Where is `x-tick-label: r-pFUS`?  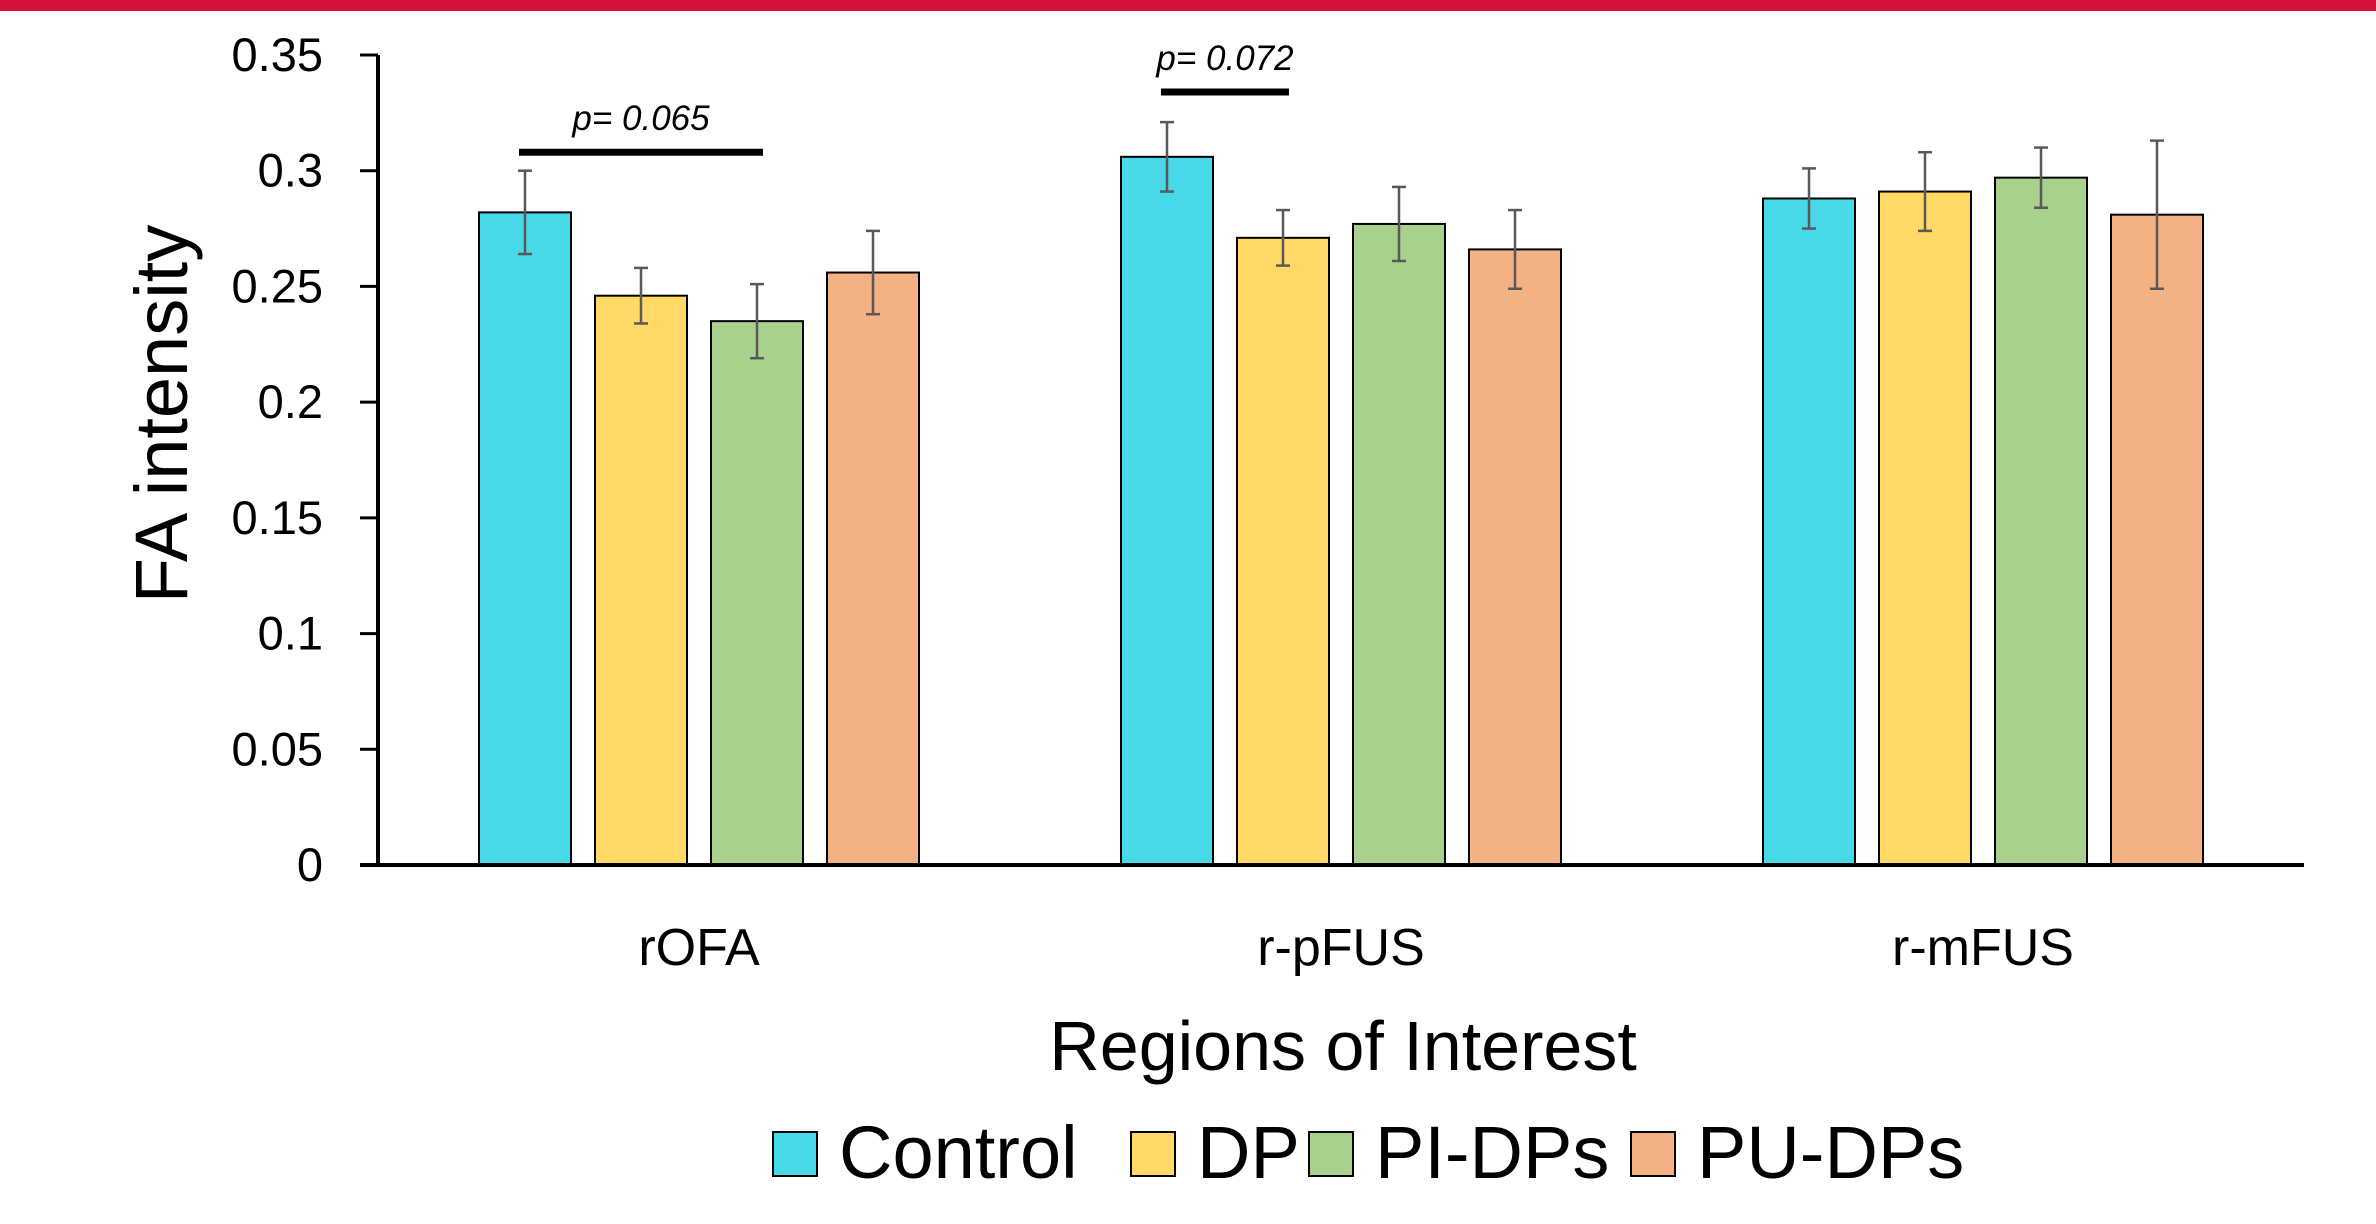
x-tick-label: r-pFUS is located at coordinates (1341, 948).